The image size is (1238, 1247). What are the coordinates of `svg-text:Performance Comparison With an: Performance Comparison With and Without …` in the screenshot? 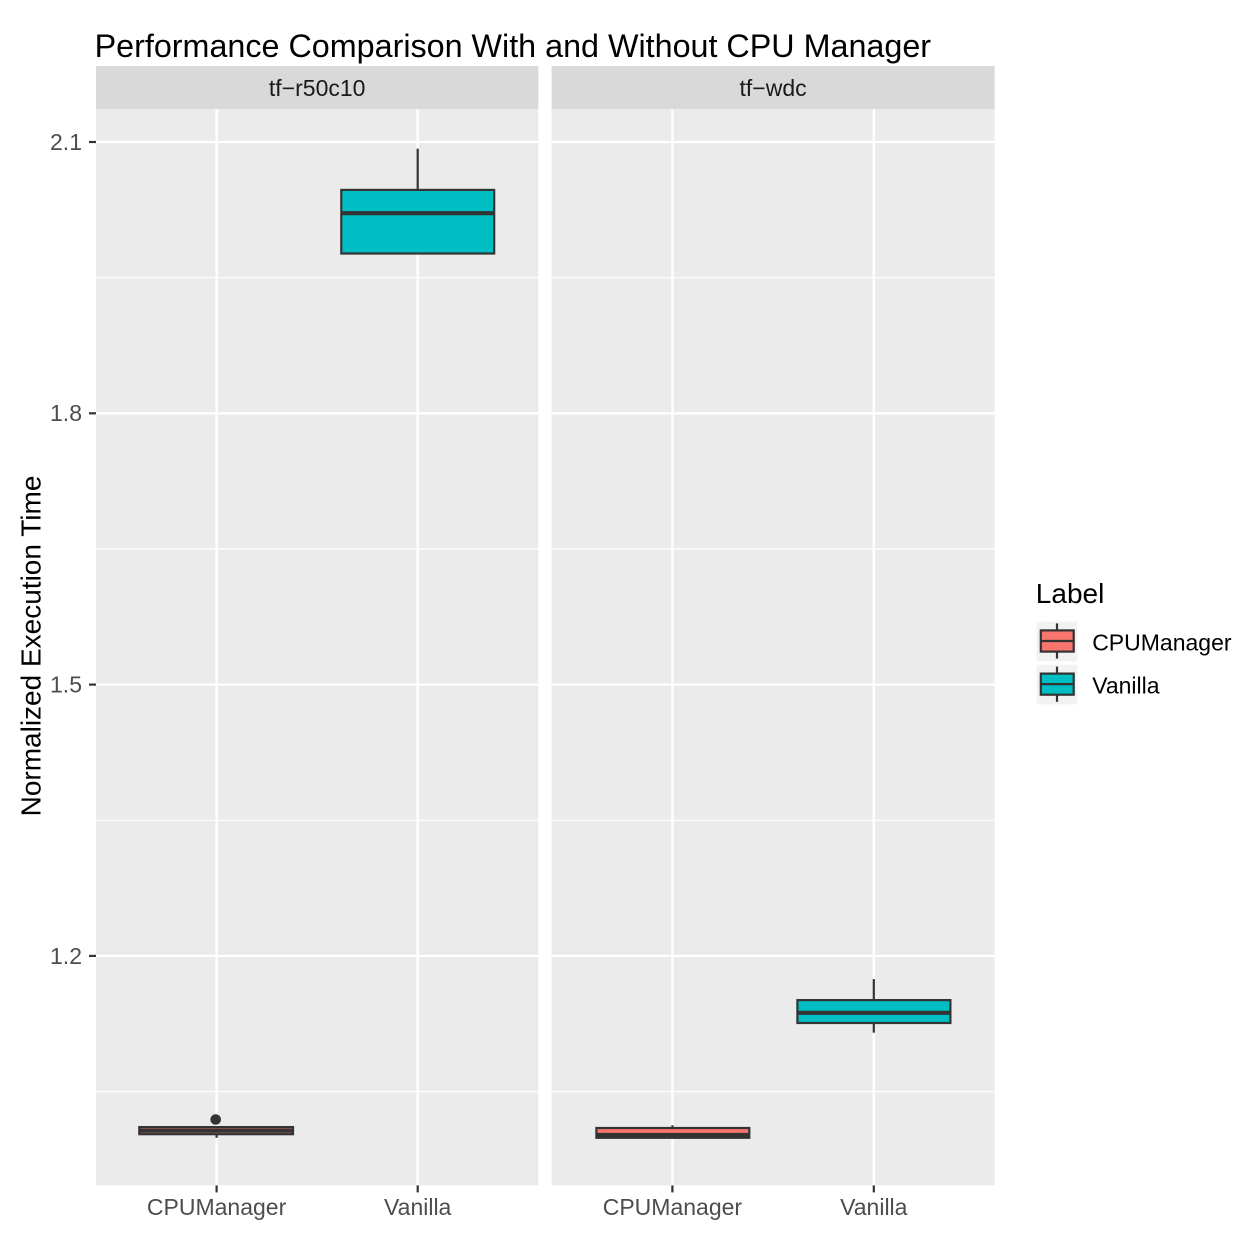 It's located at (513, 46).